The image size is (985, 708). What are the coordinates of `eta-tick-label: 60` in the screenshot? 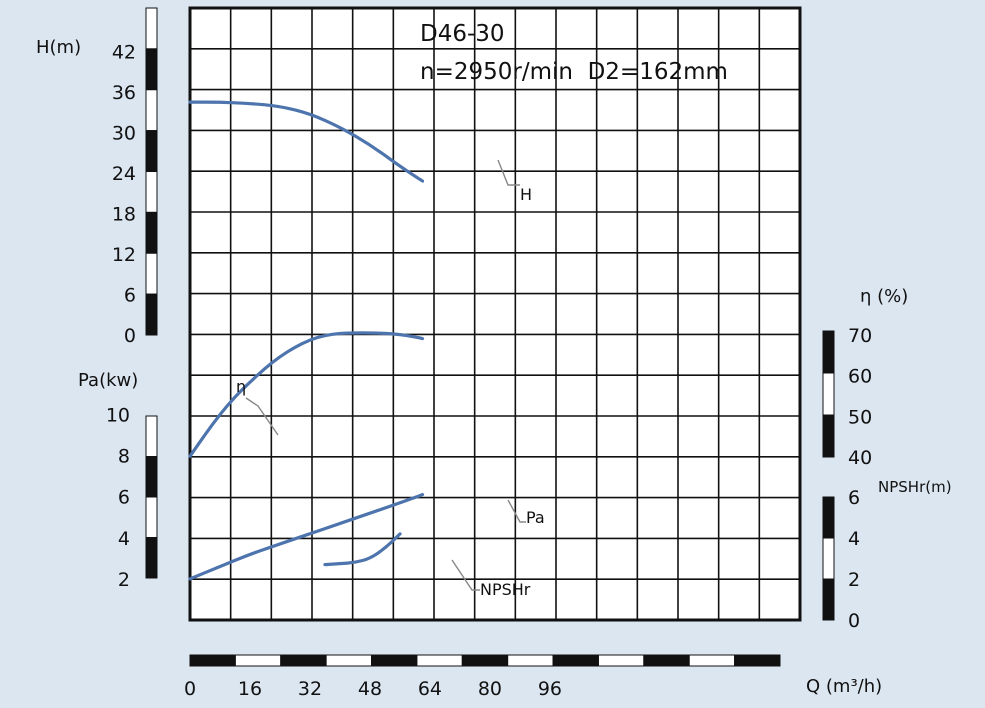 It's located at (860, 377).